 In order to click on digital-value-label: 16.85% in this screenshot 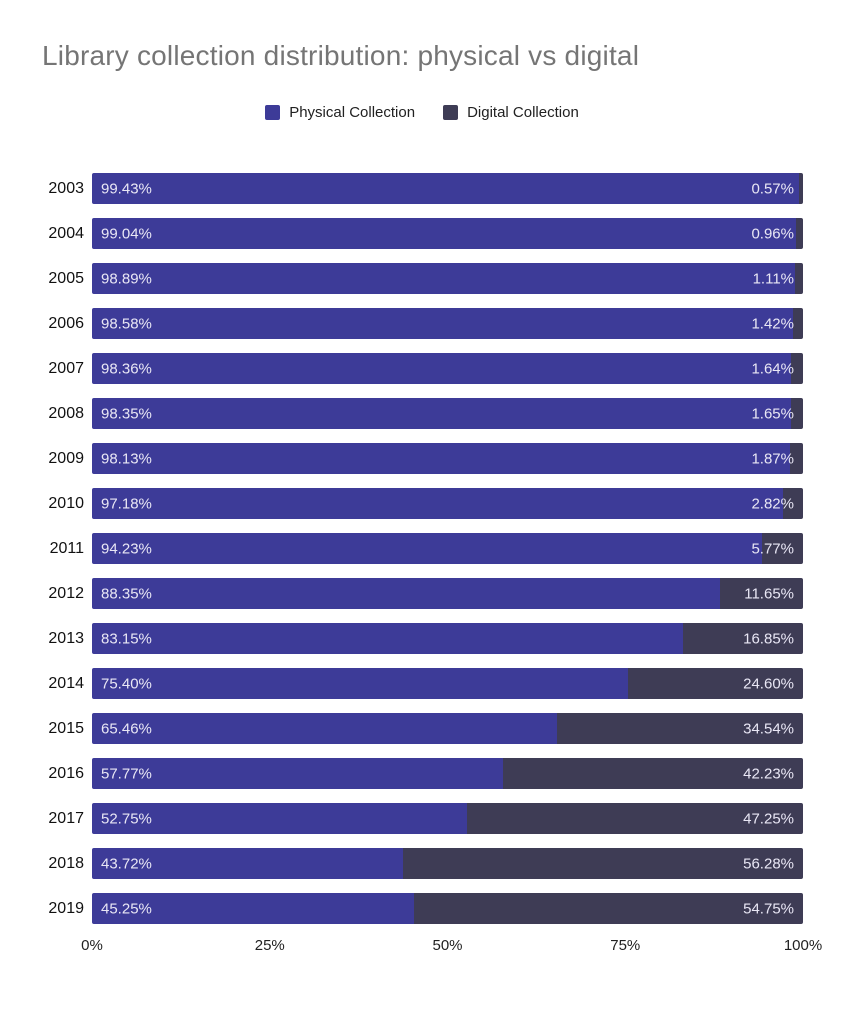, I will do `click(768, 638)`.